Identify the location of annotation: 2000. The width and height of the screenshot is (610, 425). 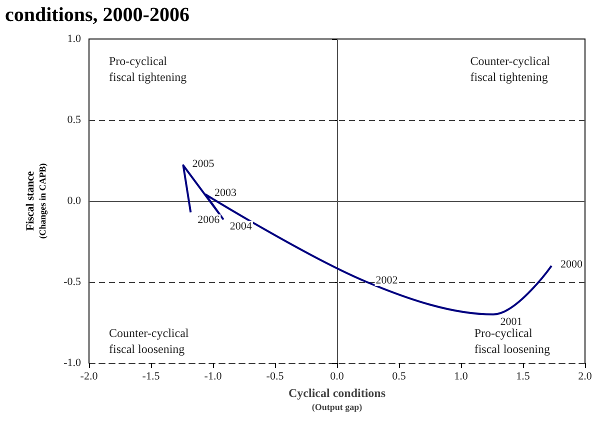
(572, 264).